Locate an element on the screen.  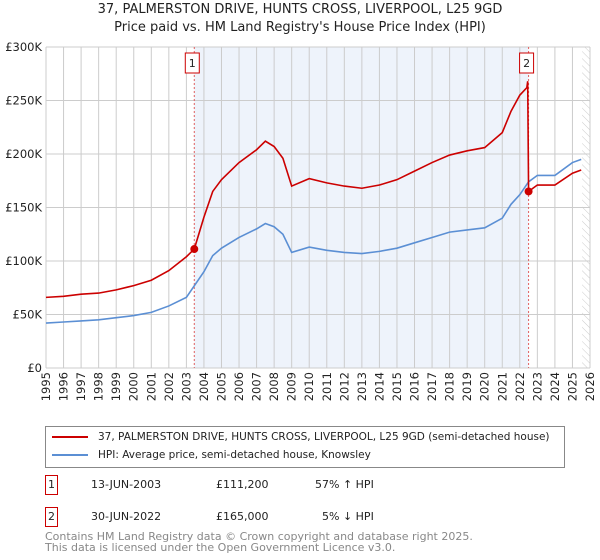
x-tick-label: 2007 is located at coordinates (257, 386).